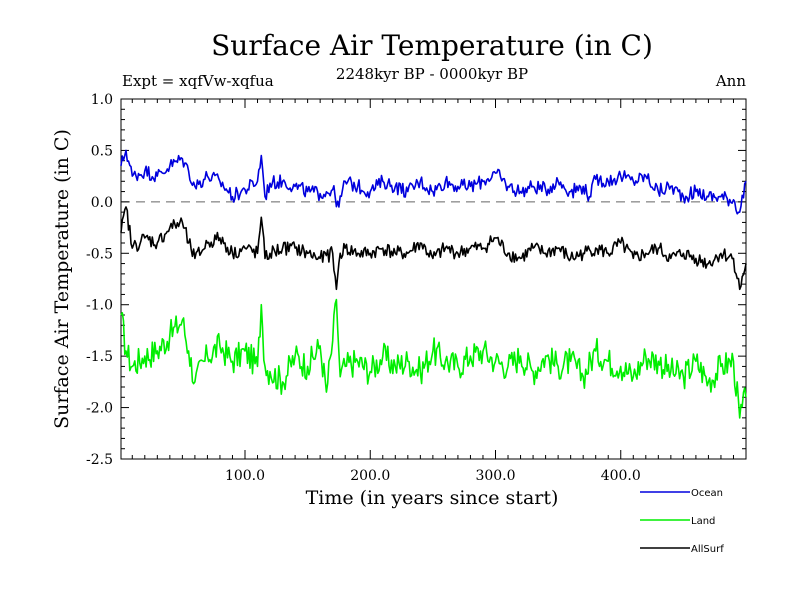 This screenshot has width=800, height=600. What do you see at coordinates (730, 81) in the screenshot?
I see `season-label: Ann` at bounding box center [730, 81].